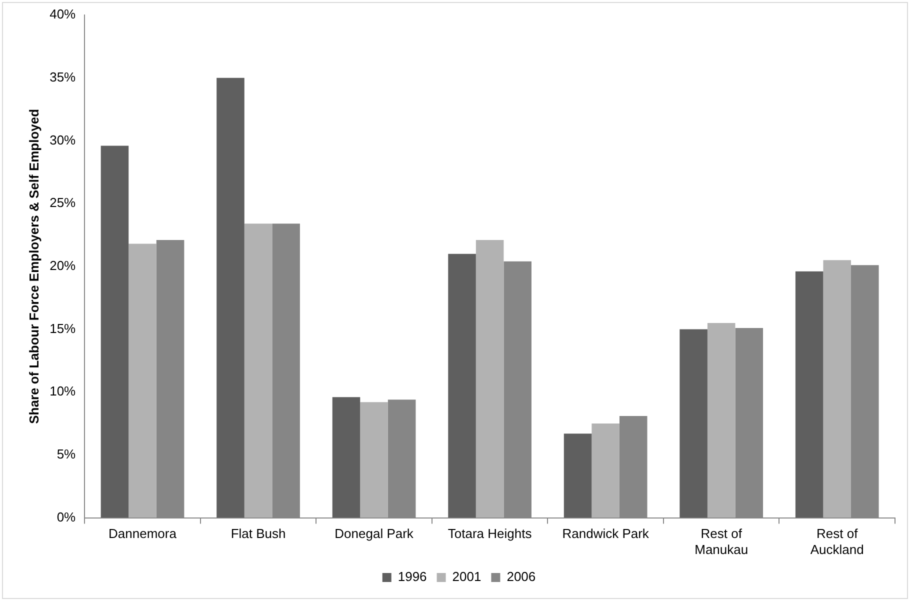 The height and width of the screenshot is (601, 910). I want to click on x-tick-label: Donegal Park, so click(374, 534).